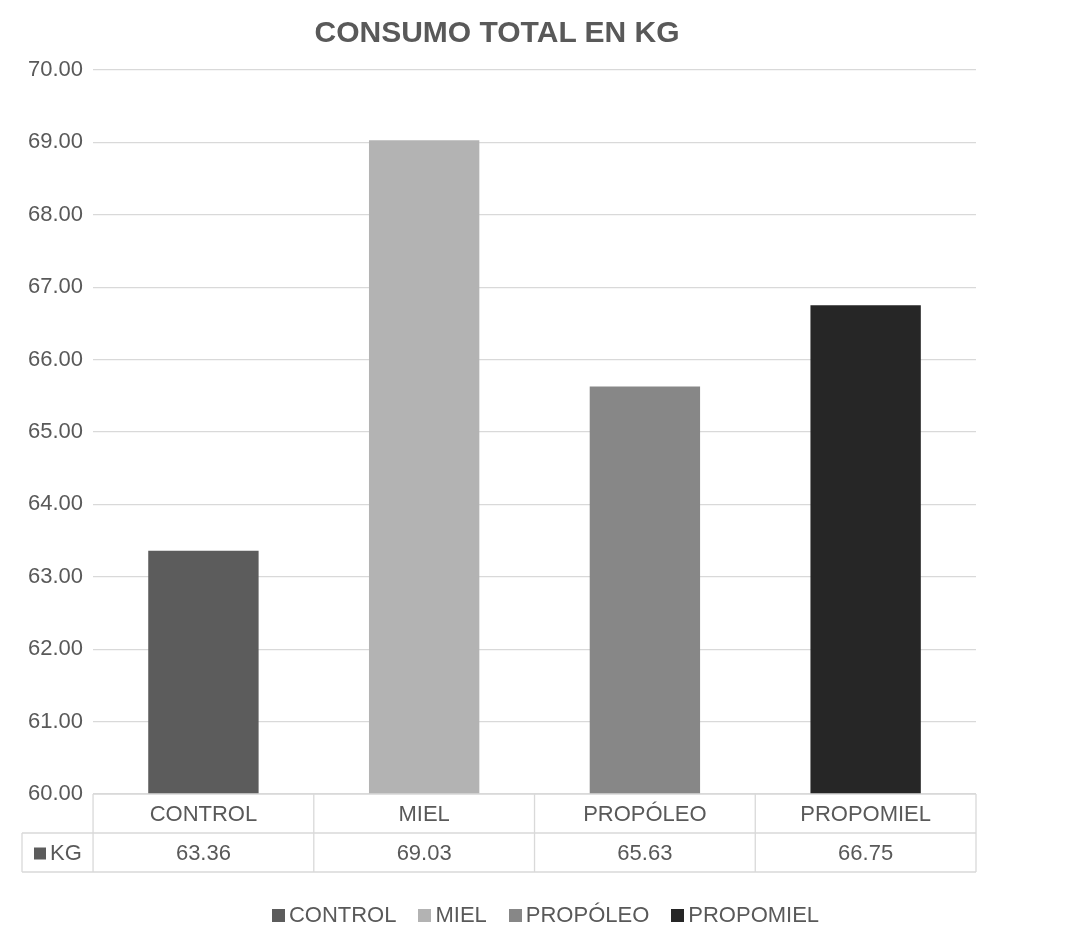 The height and width of the screenshot is (930, 1091). I want to click on y-tick-label: 64.00, so click(55, 503).